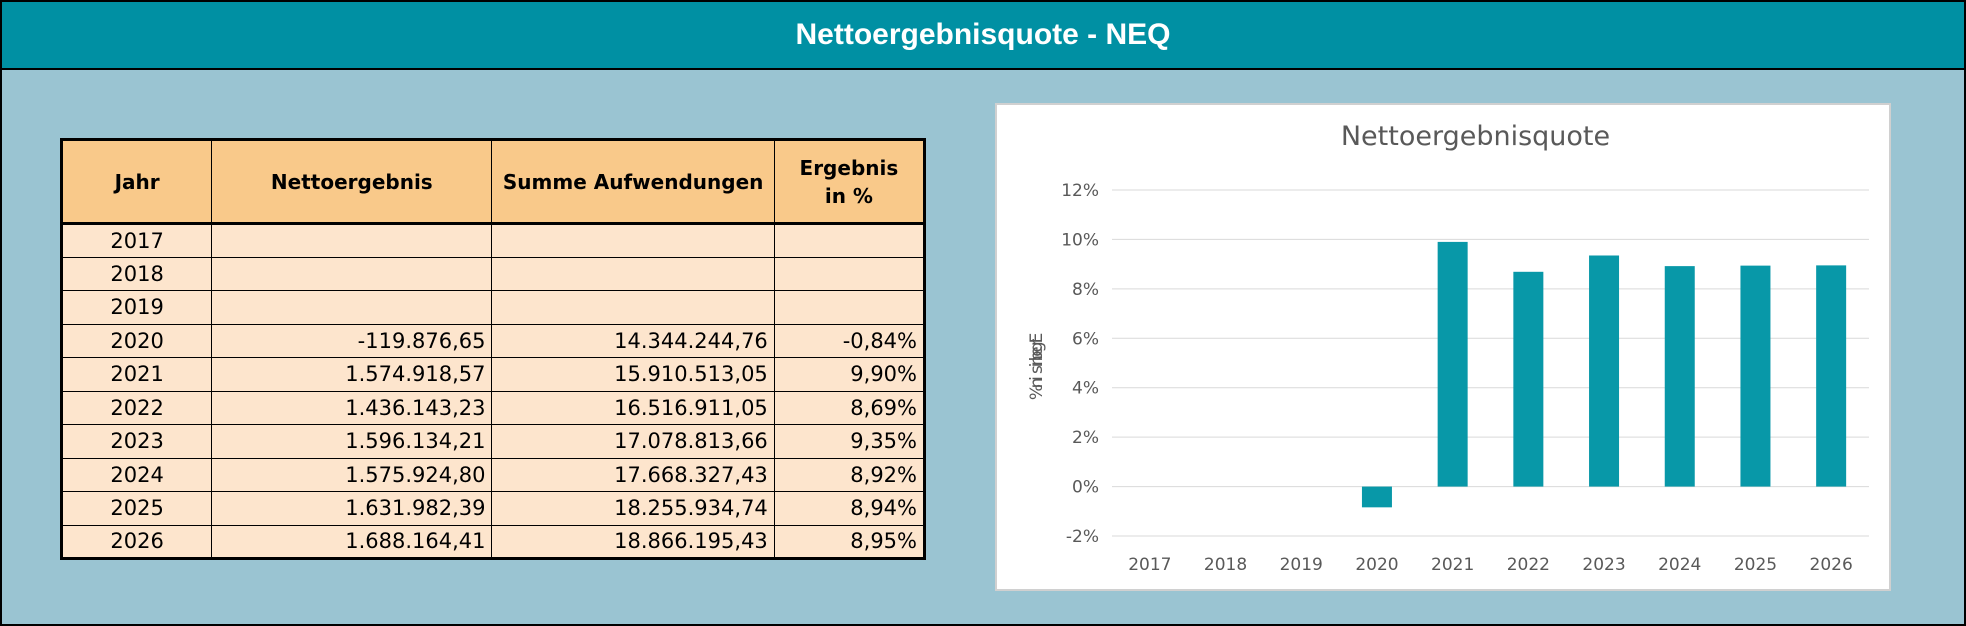 The height and width of the screenshot is (626, 1966). I want to click on bar-2022, so click(1528, 379).